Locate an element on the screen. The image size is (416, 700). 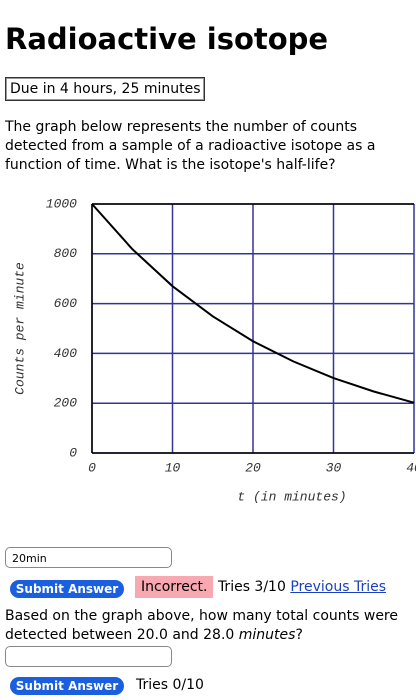
page-title: Radioactive isotope is located at coordinates (167, 39).